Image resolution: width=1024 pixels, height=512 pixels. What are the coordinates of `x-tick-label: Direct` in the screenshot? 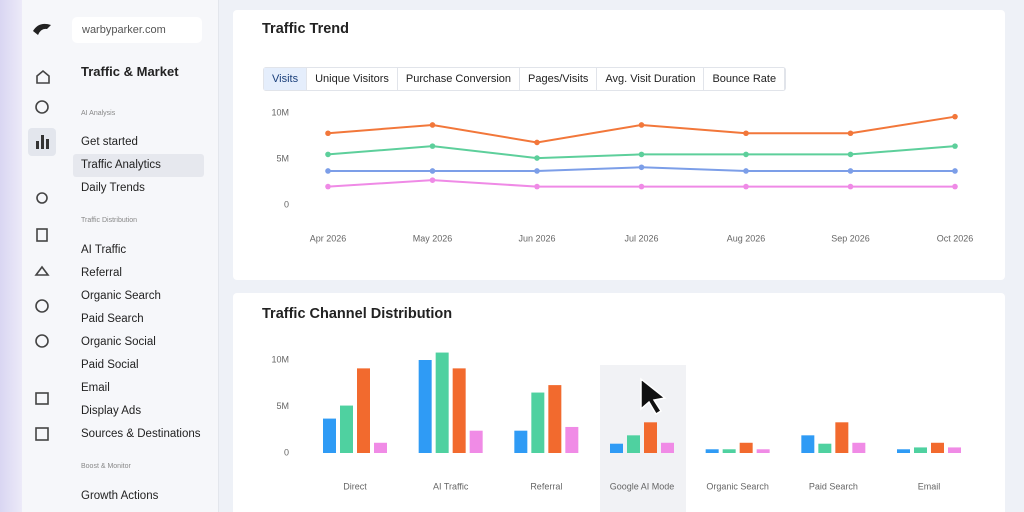 It's located at (355, 486).